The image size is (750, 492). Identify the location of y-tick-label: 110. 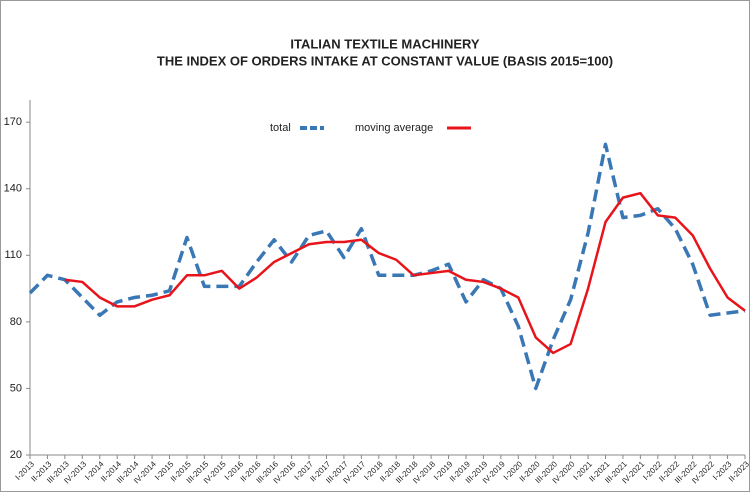
(13, 255).